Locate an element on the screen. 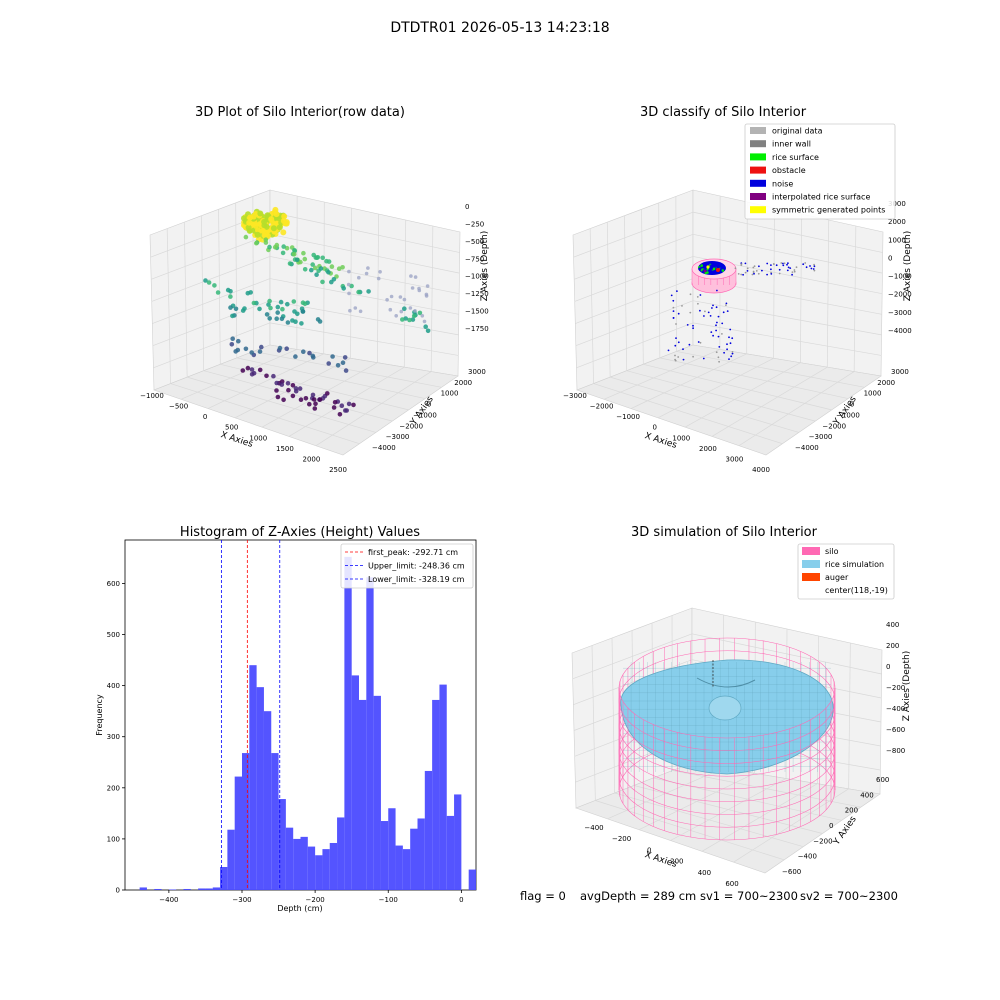  z-tick-label: 2000 is located at coordinates (897, 222).